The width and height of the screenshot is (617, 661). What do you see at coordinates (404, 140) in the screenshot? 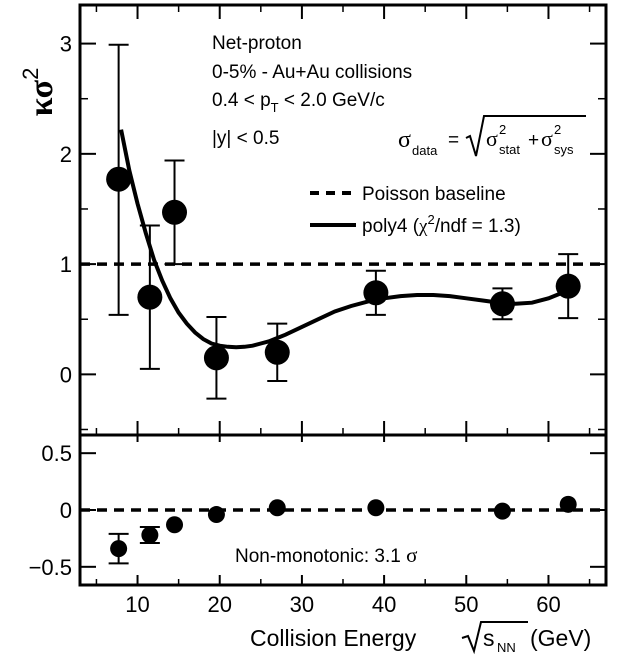
I see `formula-sigma: σ` at bounding box center [404, 140].